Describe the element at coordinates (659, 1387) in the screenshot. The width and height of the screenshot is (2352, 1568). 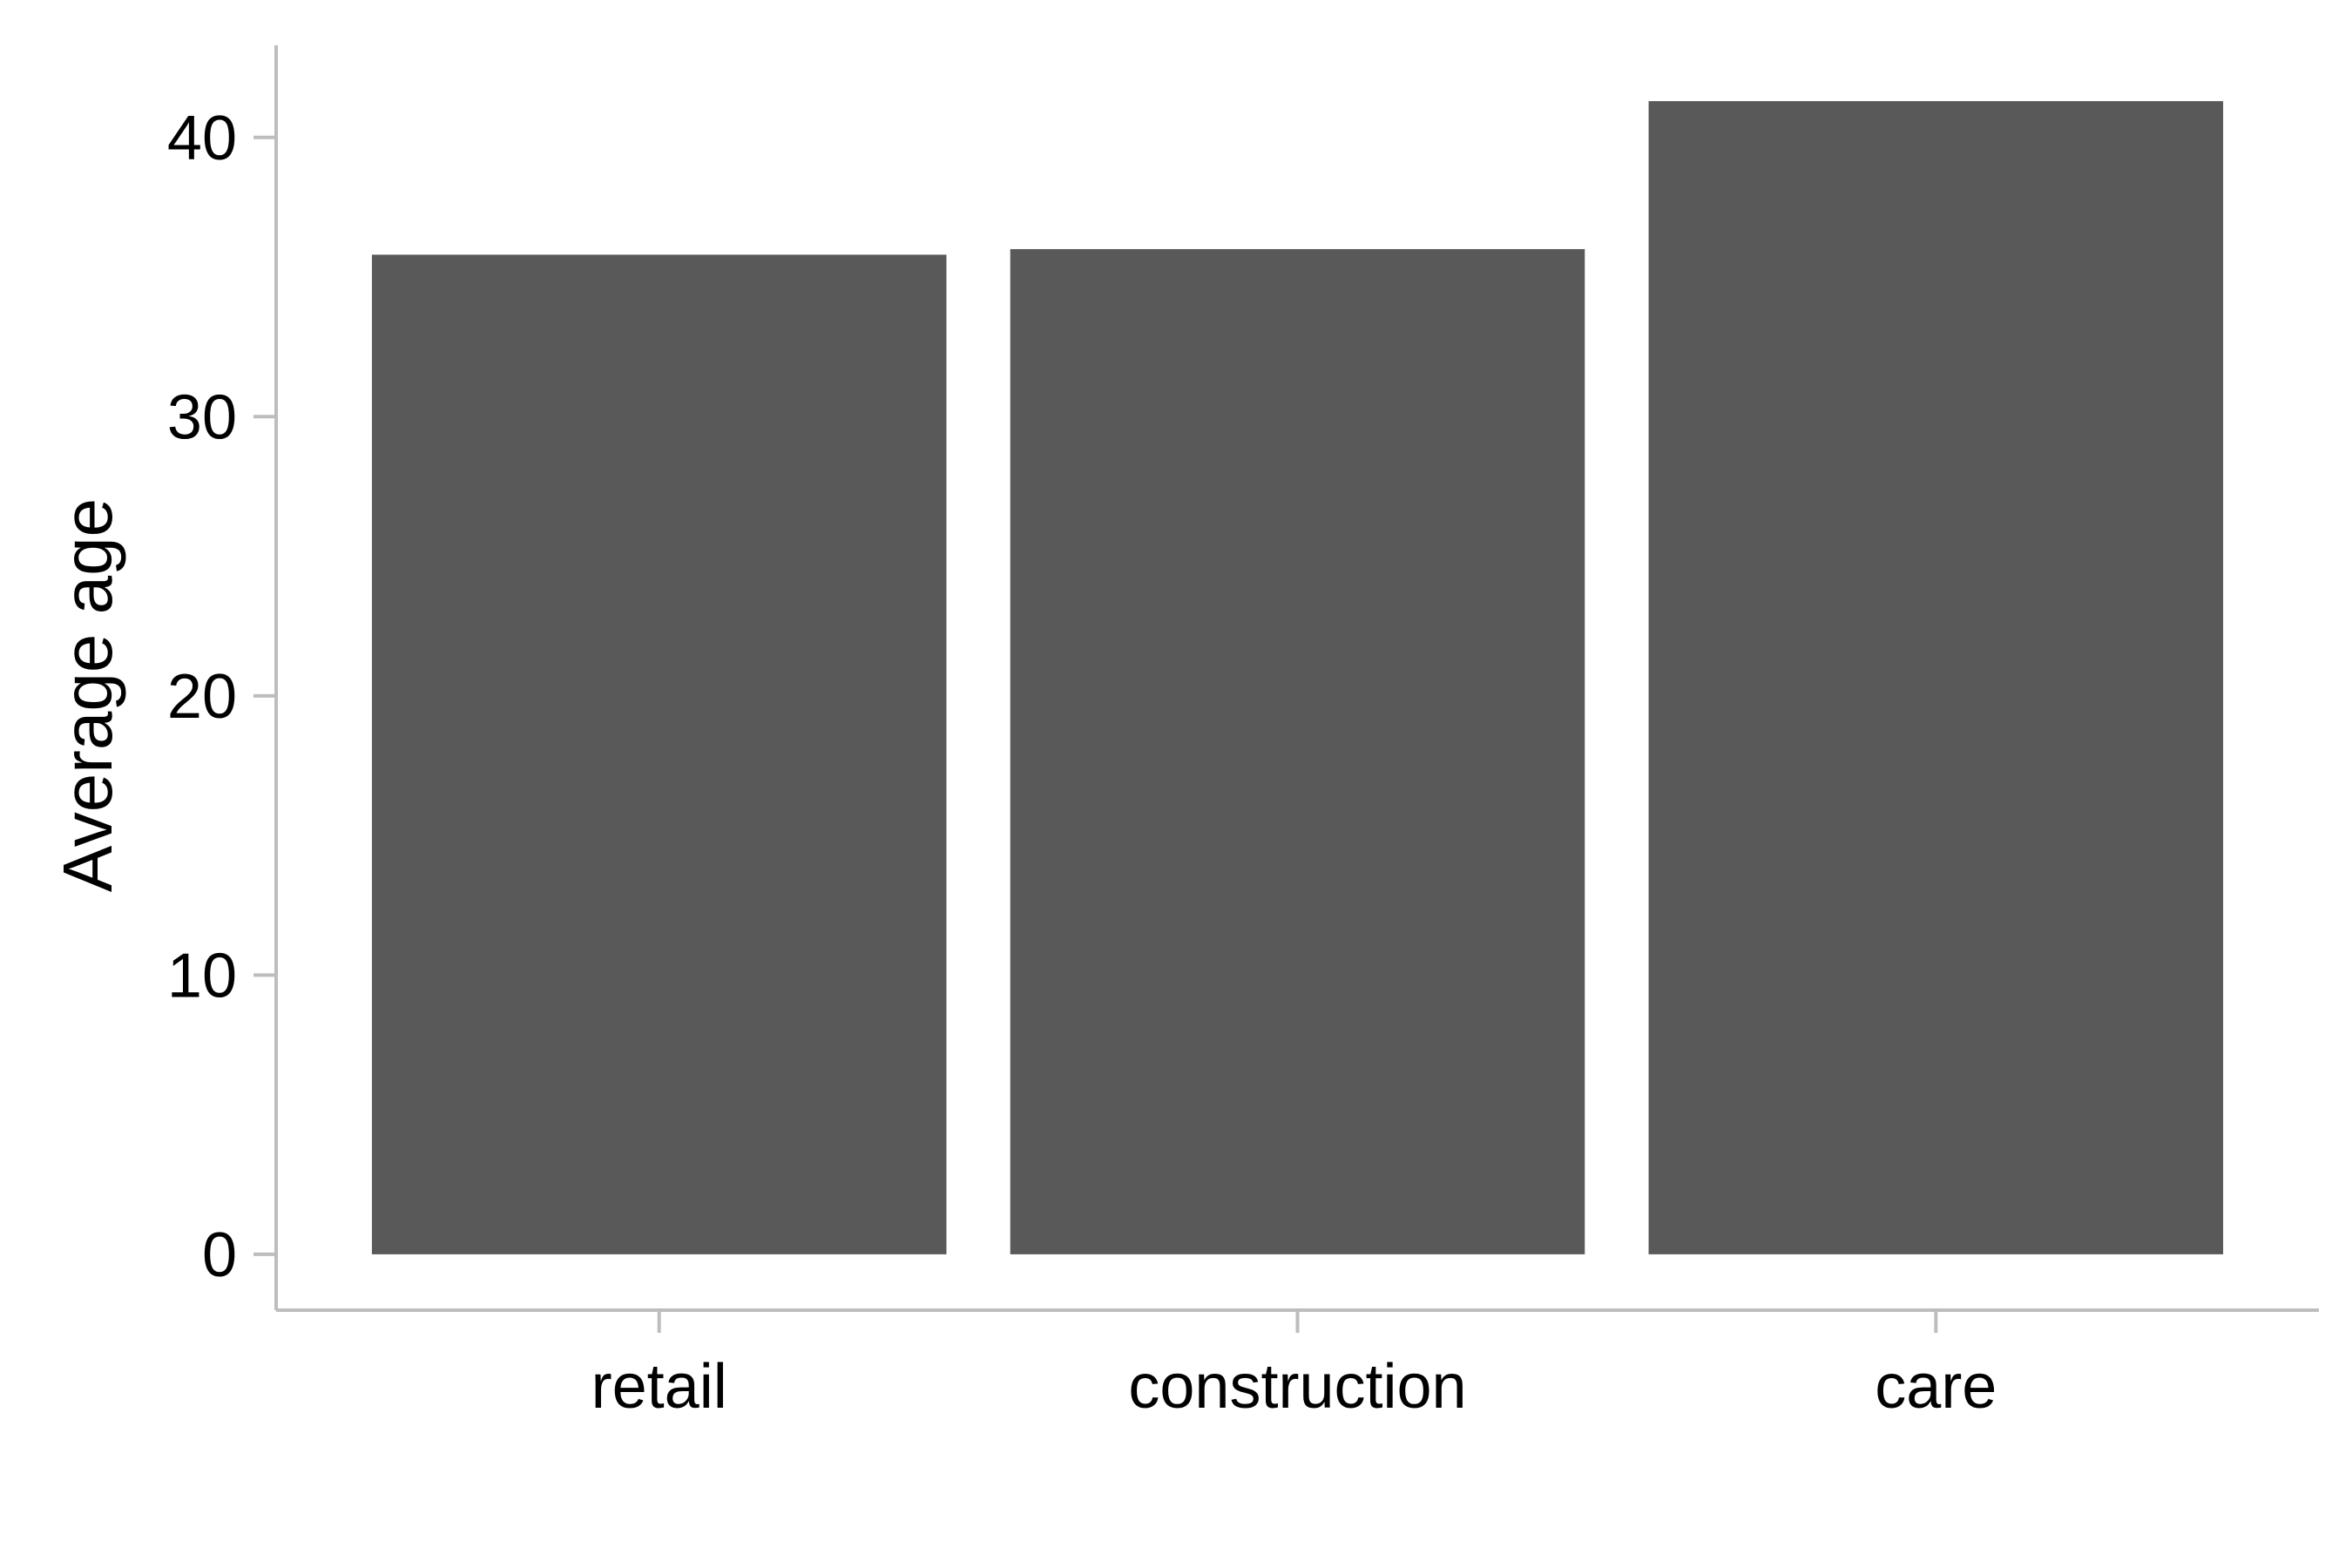
I see `x-tick-label-retail: retail` at that location.